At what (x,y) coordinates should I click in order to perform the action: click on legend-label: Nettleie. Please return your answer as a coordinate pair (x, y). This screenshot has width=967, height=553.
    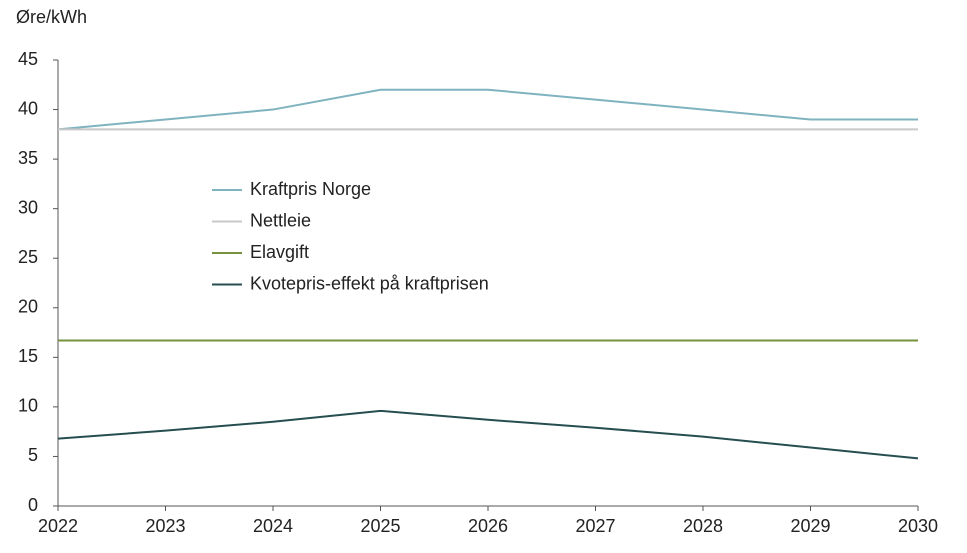
    Looking at the image, I should click on (280, 220).